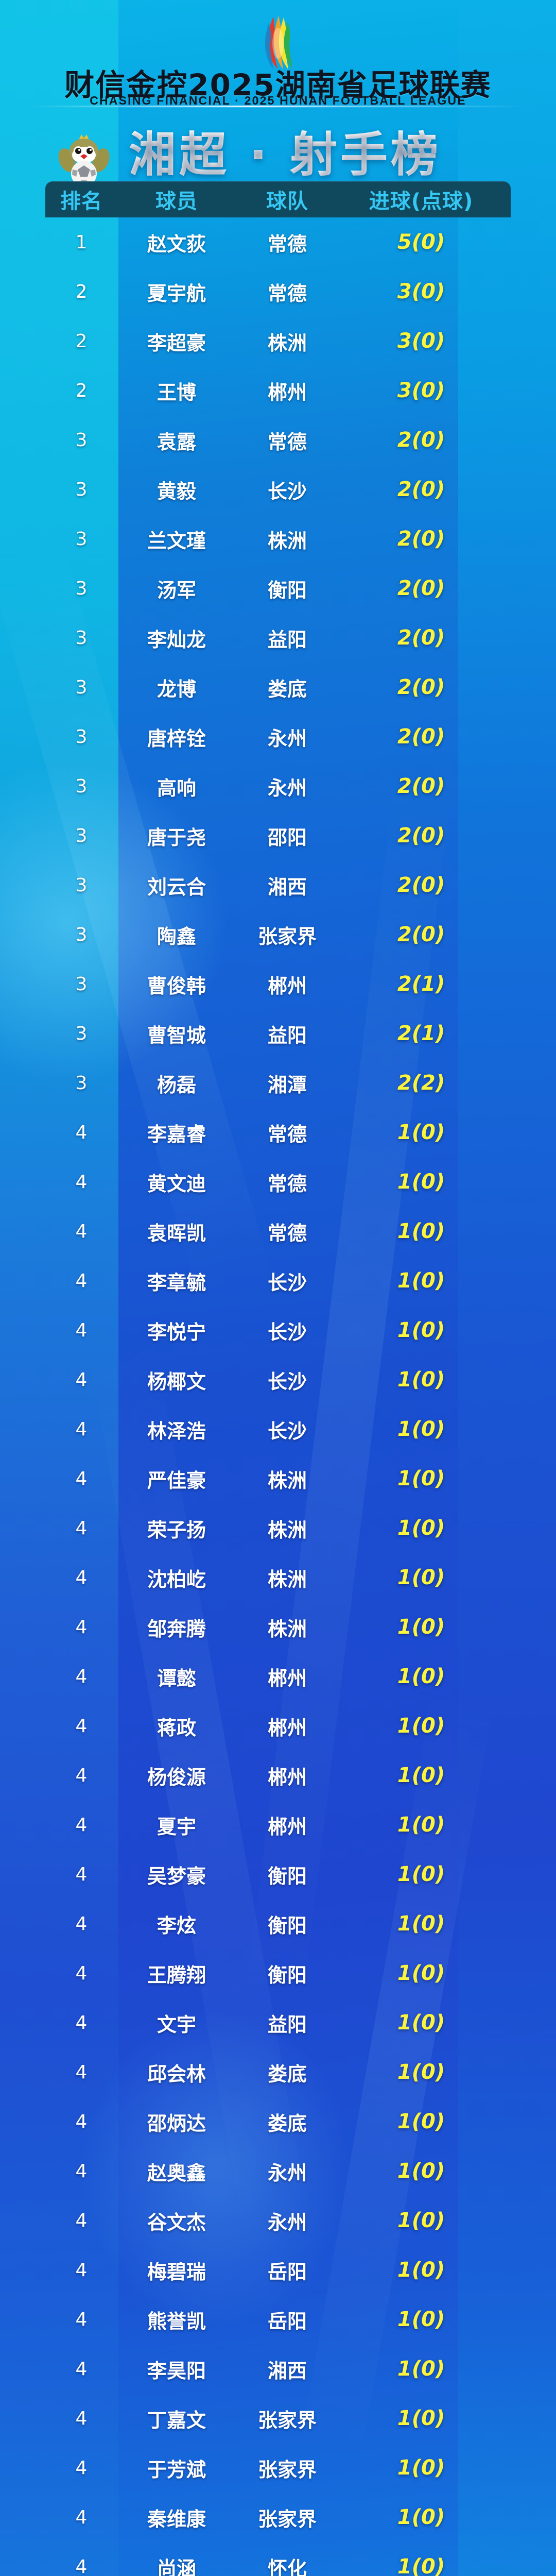 This screenshot has height=2576, width=556. Describe the element at coordinates (176, 2321) in the screenshot. I see `cell-player: 熊誉凯` at that location.